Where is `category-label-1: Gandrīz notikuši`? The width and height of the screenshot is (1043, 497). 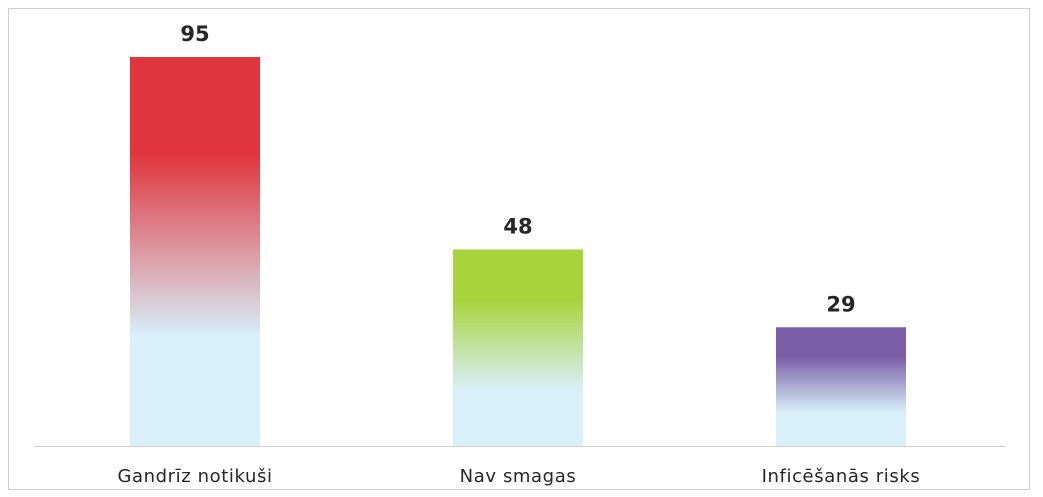 category-label-1: Gandrīz notikuši is located at coordinates (194, 476).